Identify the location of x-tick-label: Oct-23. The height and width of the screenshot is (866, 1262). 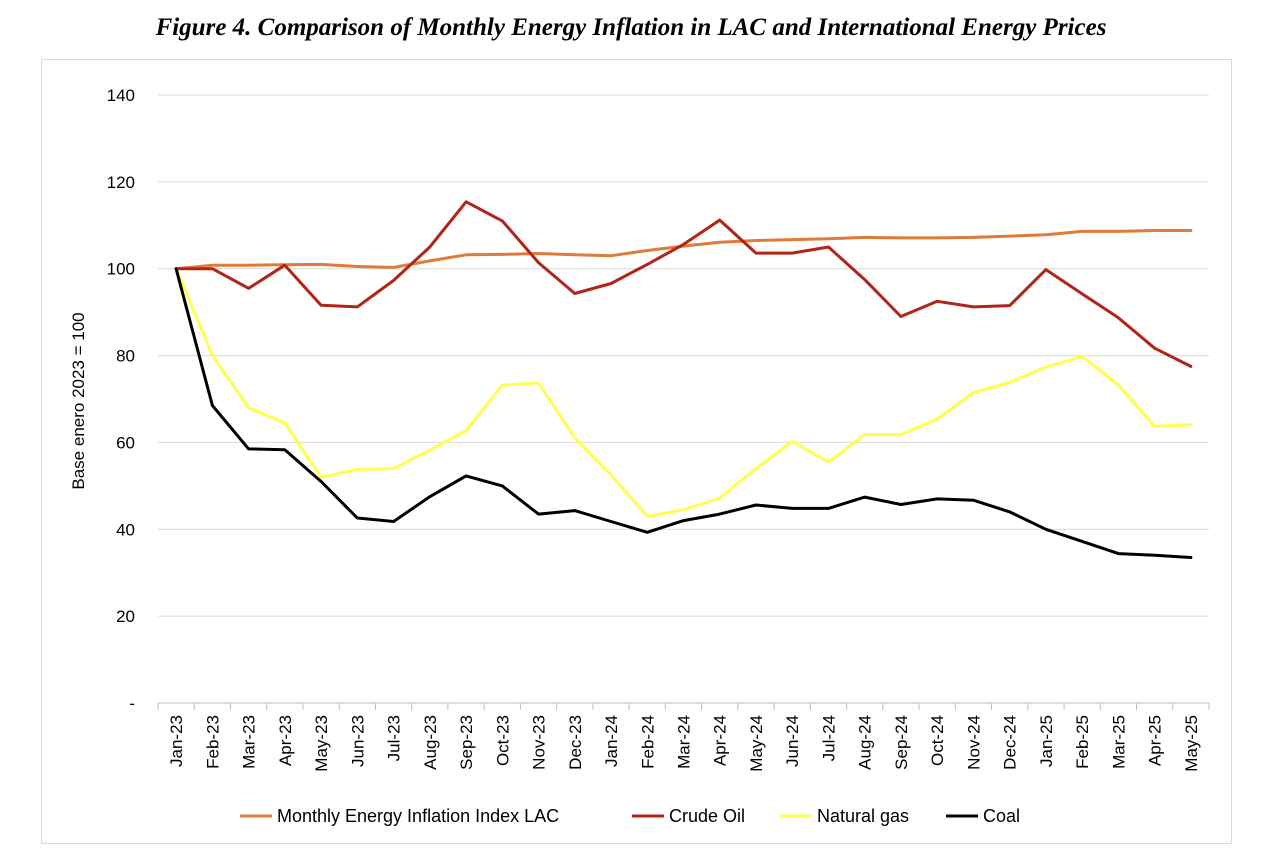
(502, 740).